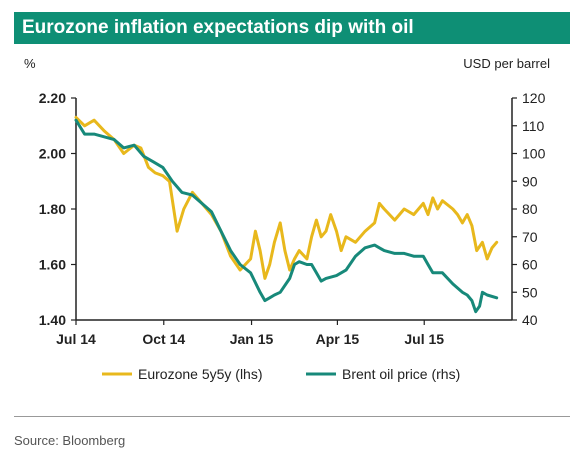 The width and height of the screenshot is (584, 466). What do you see at coordinates (292, 416) in the screenshot?
I see `divider` at bounding box center [292, 416].